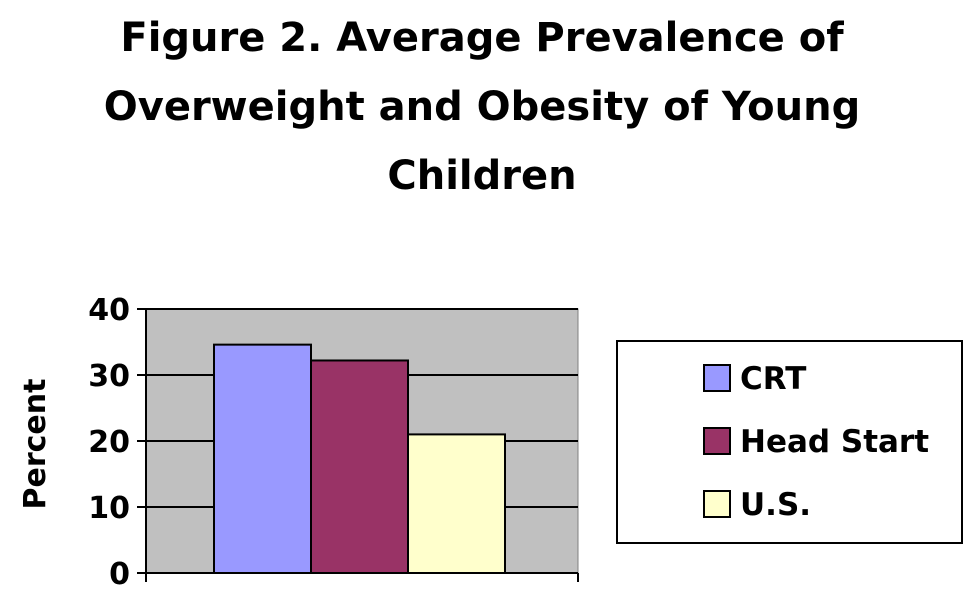  I want to click on bar-head-start, so click(359, 467).